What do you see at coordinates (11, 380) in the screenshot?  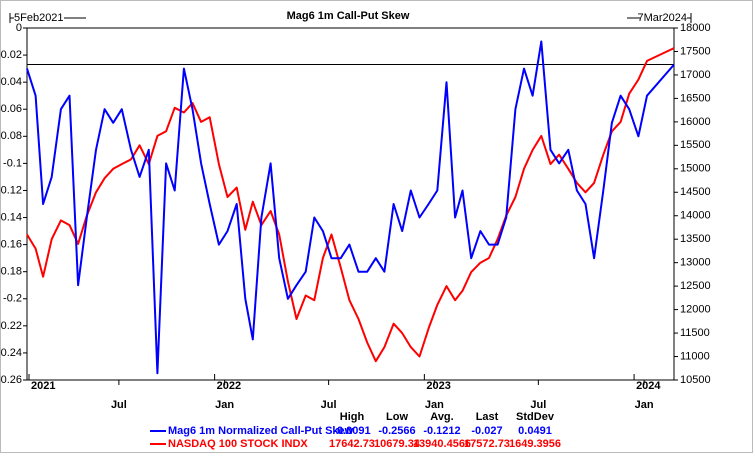 I see `y-tick-label: -0.26` at bounding box center [11, 380].